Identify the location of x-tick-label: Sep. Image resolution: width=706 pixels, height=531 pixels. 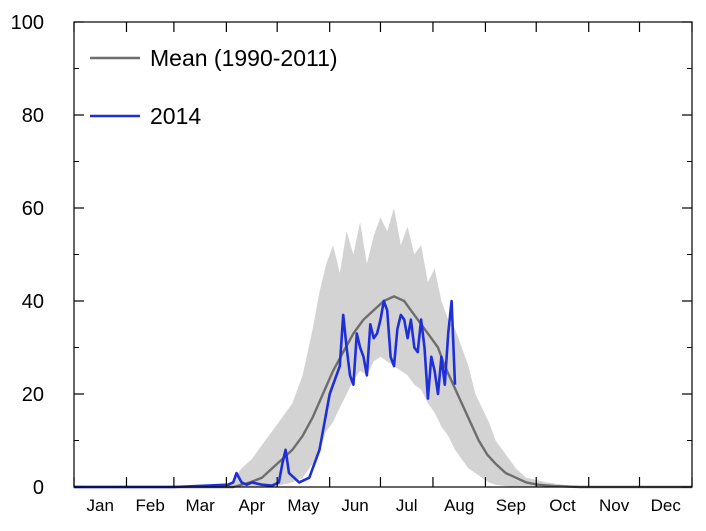
(511, 505).